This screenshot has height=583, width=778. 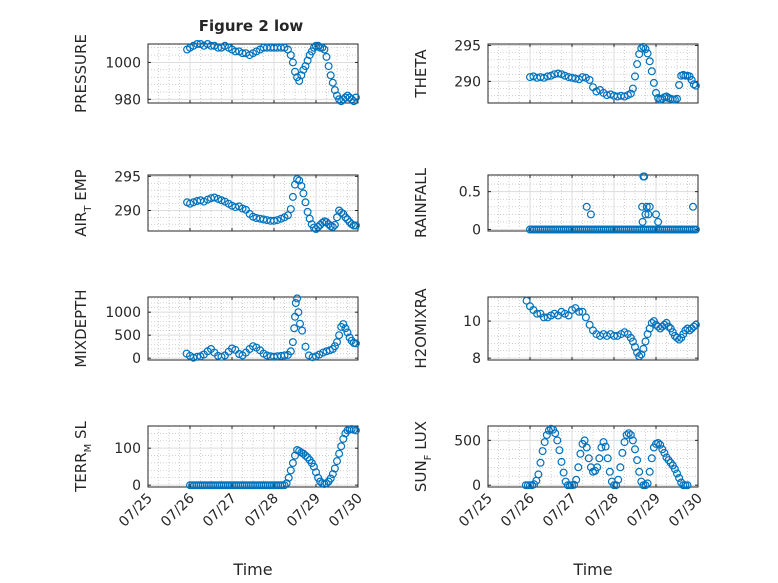 I want to click on y-axis-label: H2OMIXRA, so click(x=421, y=328).